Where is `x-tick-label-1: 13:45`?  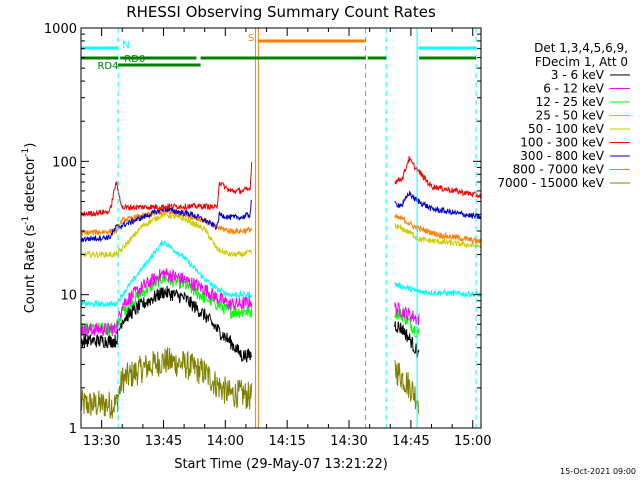
x-tick-label-1: 13:45 is located at coordinates (163, 441).